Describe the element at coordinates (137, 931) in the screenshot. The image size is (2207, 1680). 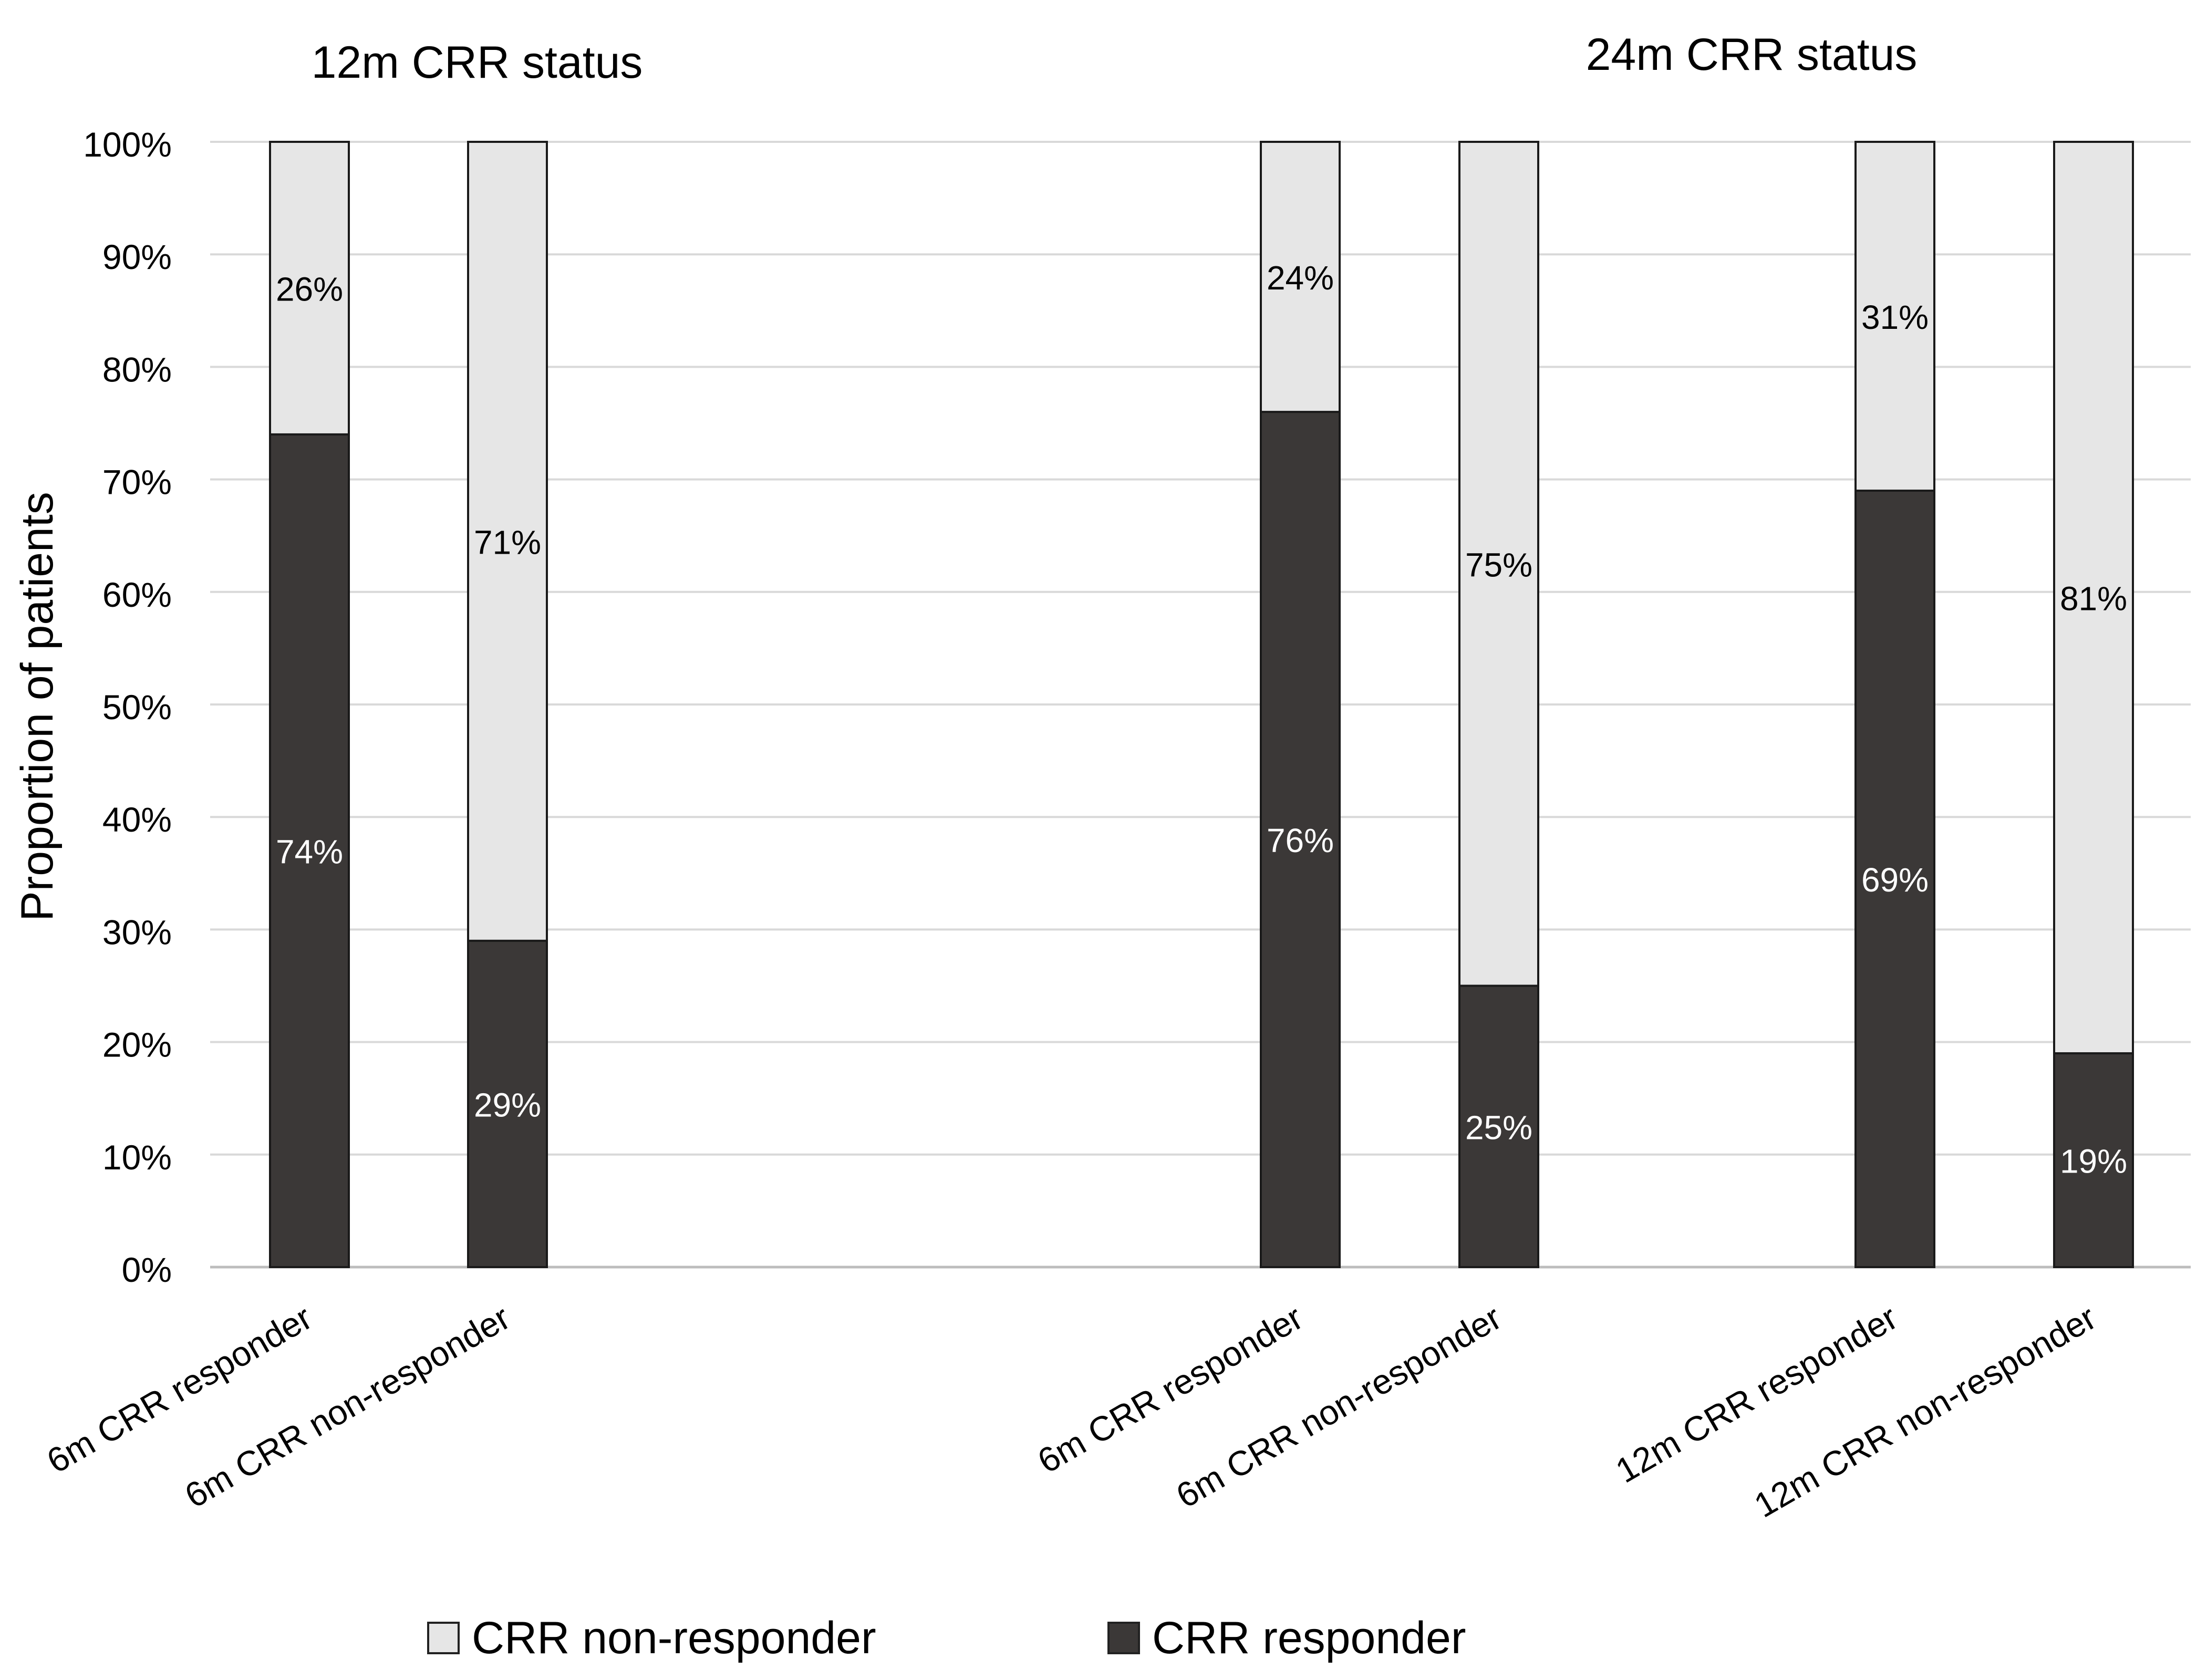
I see `y-tick-label: 30%` at that location.